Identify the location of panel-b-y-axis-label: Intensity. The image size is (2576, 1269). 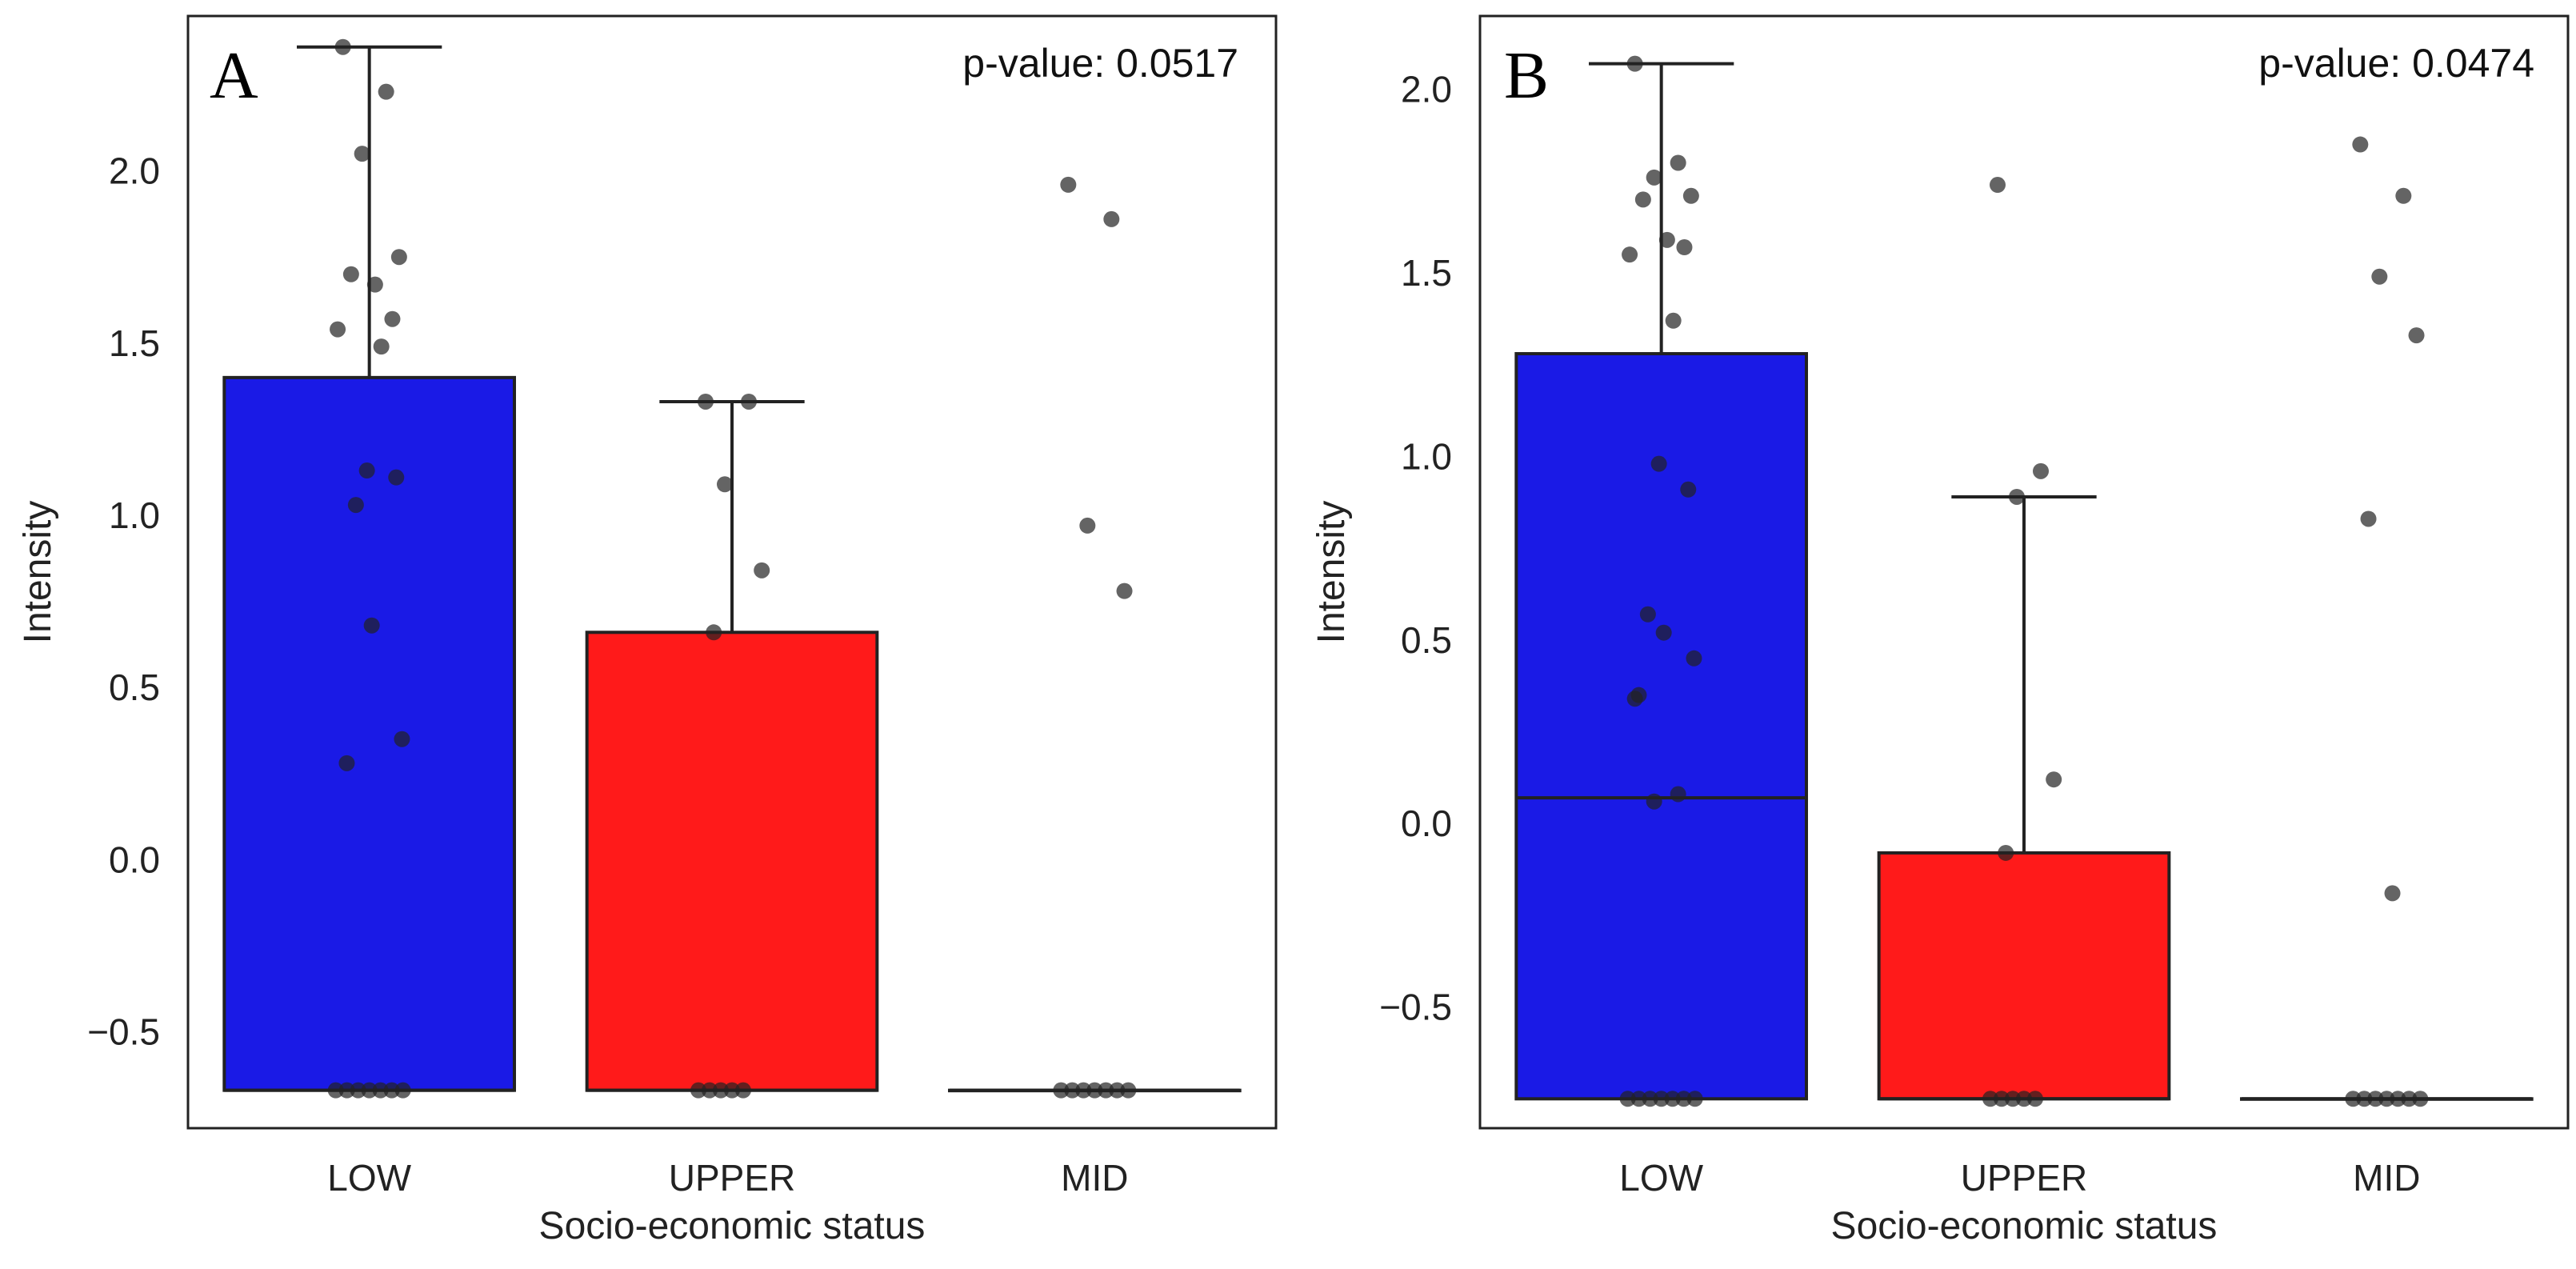
(1331, 572).